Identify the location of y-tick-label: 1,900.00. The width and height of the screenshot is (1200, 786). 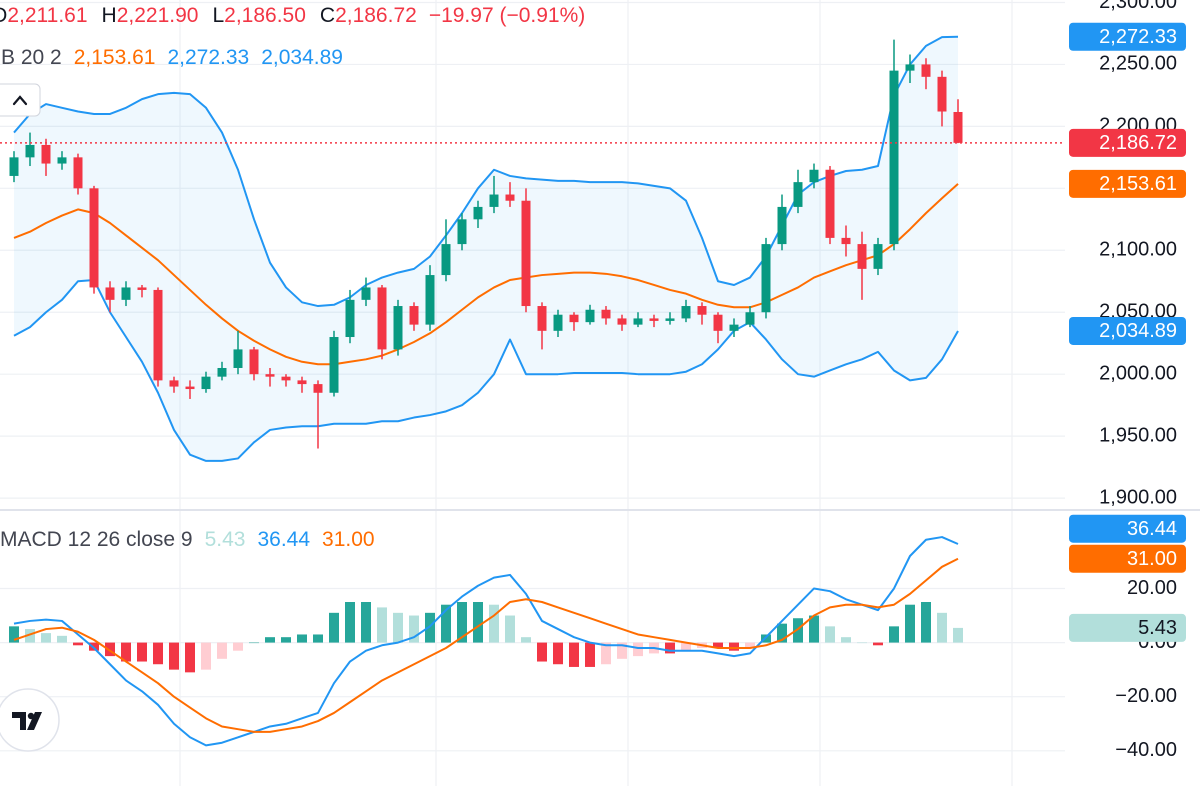
(1138, 497).